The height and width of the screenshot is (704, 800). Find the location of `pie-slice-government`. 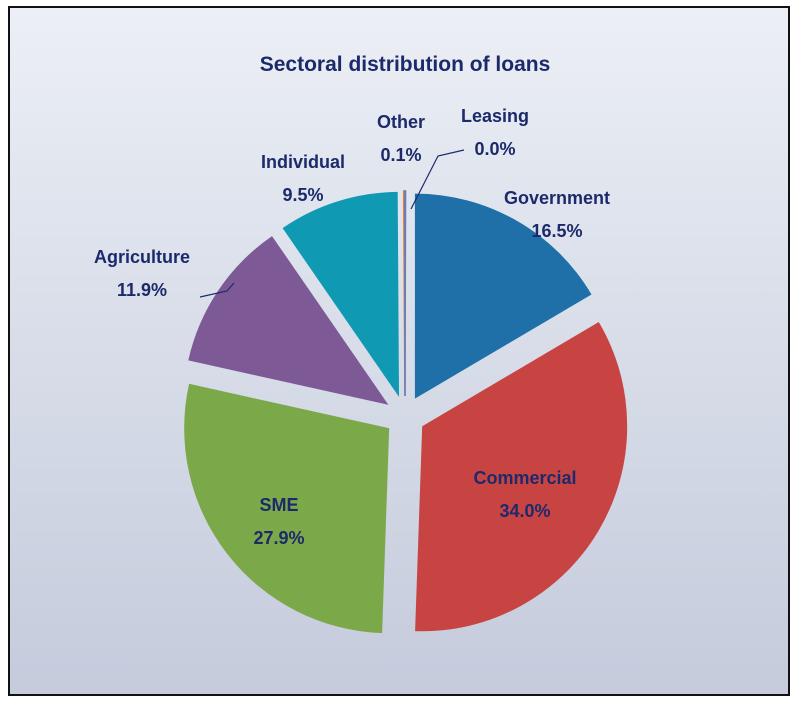

pie-slice-government is located at coordinates (503, 296).